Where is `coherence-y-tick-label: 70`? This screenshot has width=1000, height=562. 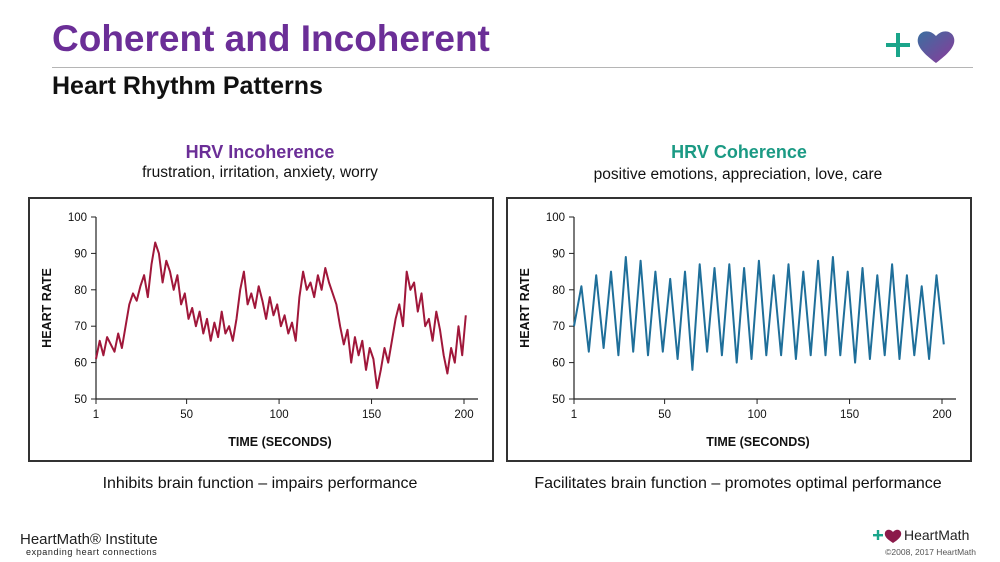 coherence-y-tick-label: 70 is located at coordinates (558, 327).